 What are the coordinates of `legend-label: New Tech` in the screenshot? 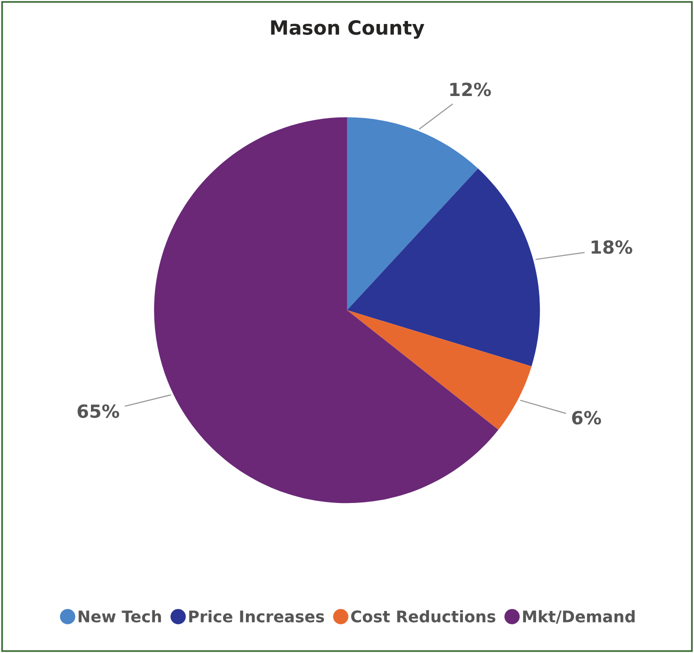 It's located at (119, 616).